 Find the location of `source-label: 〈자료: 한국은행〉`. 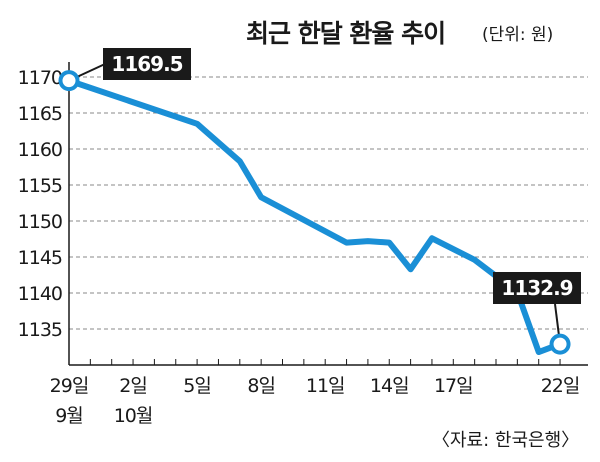

source-label: 〈자료: 한국은행〉 is located at coordinates (506, 440).